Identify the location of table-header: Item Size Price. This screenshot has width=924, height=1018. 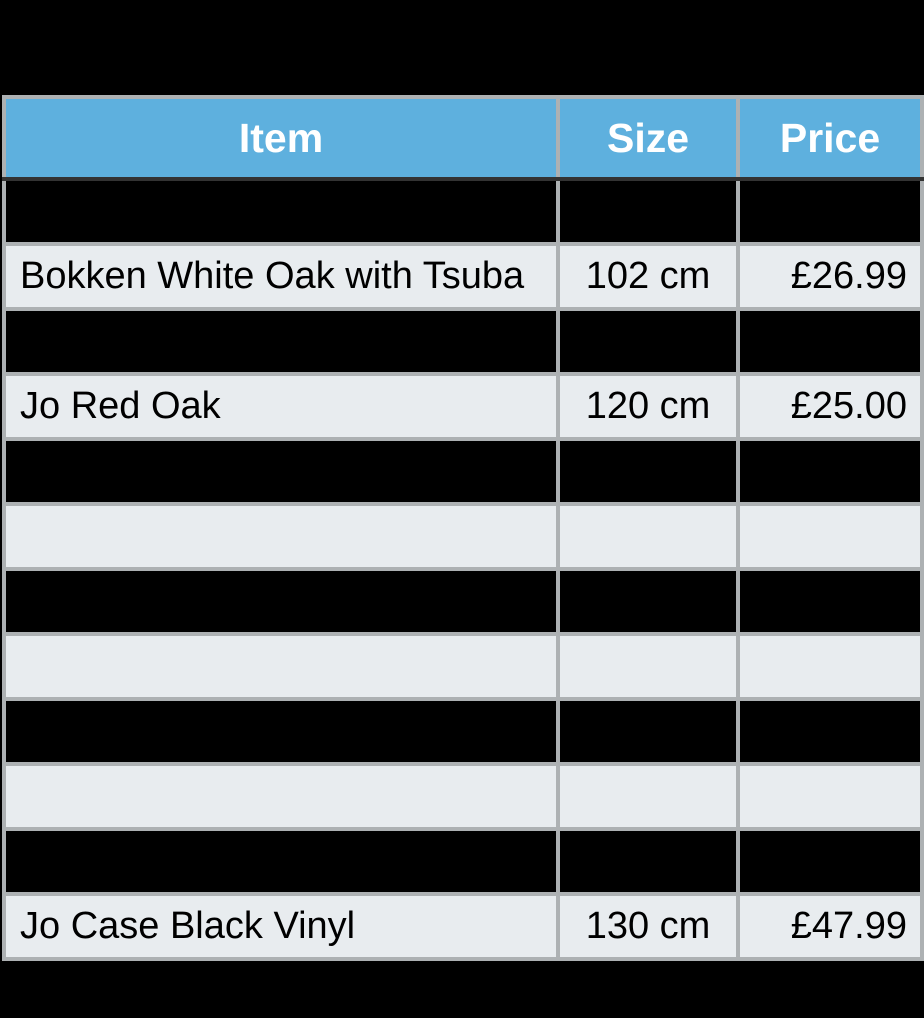
(463, 138).